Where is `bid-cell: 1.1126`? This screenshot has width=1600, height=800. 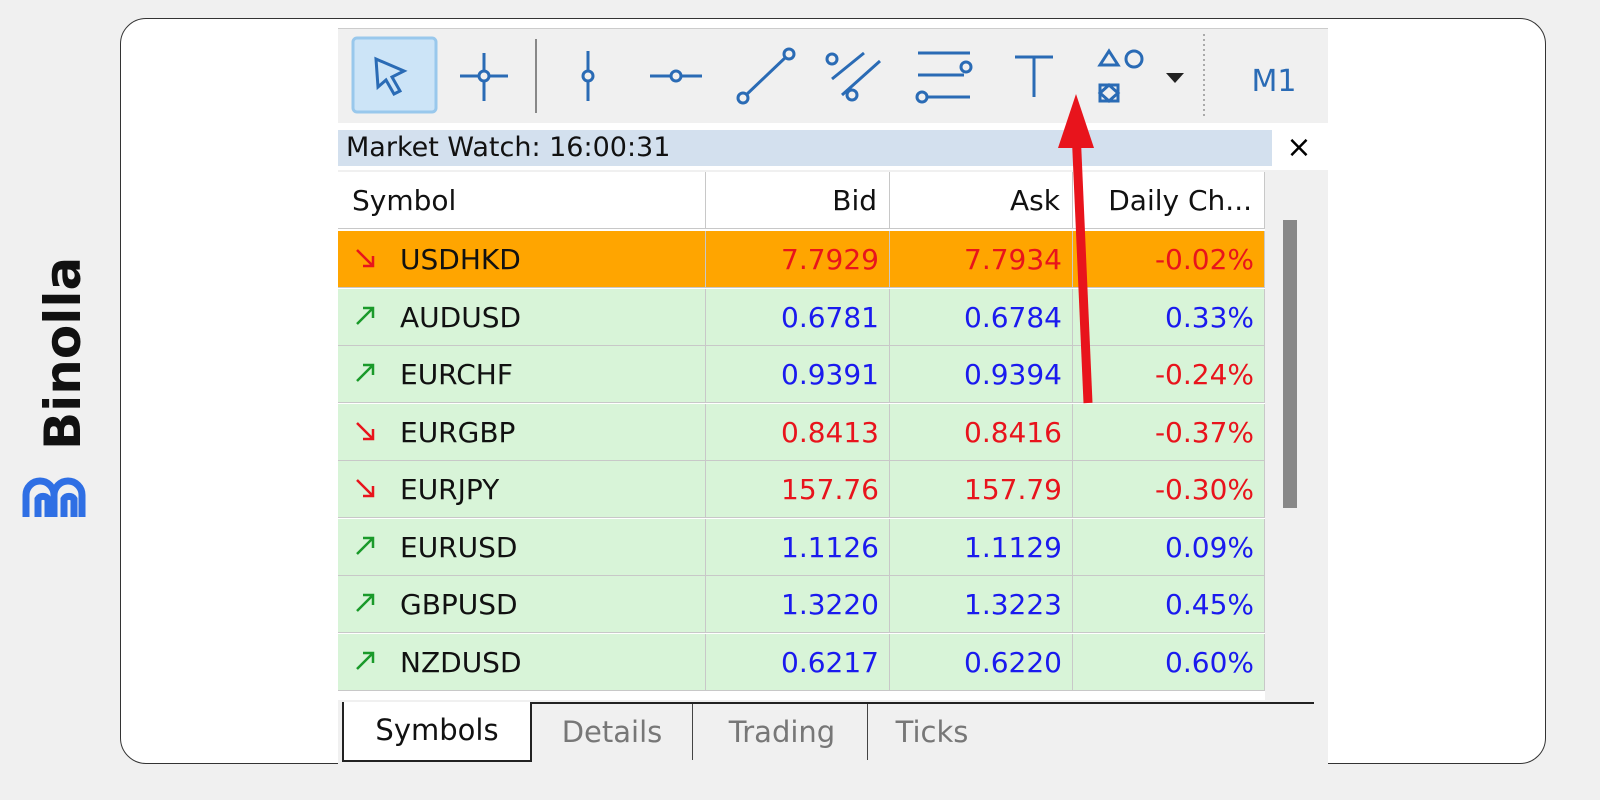
bid-cell: 1.1126 is located at coordinates (798, 547).